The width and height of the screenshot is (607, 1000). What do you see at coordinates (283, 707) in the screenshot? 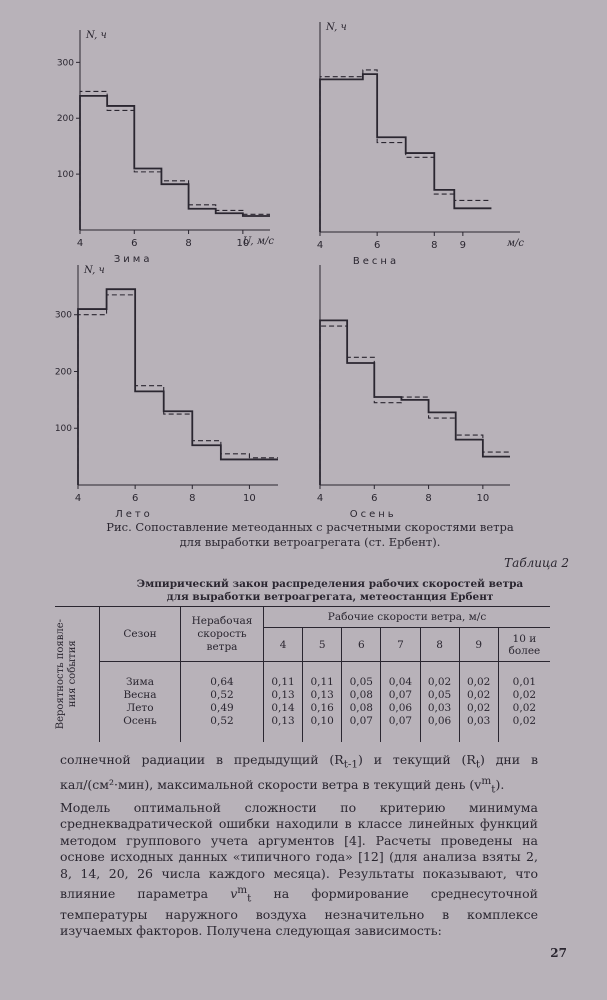
I see `table-cell: 0,14` at bounding box center [283, 707].